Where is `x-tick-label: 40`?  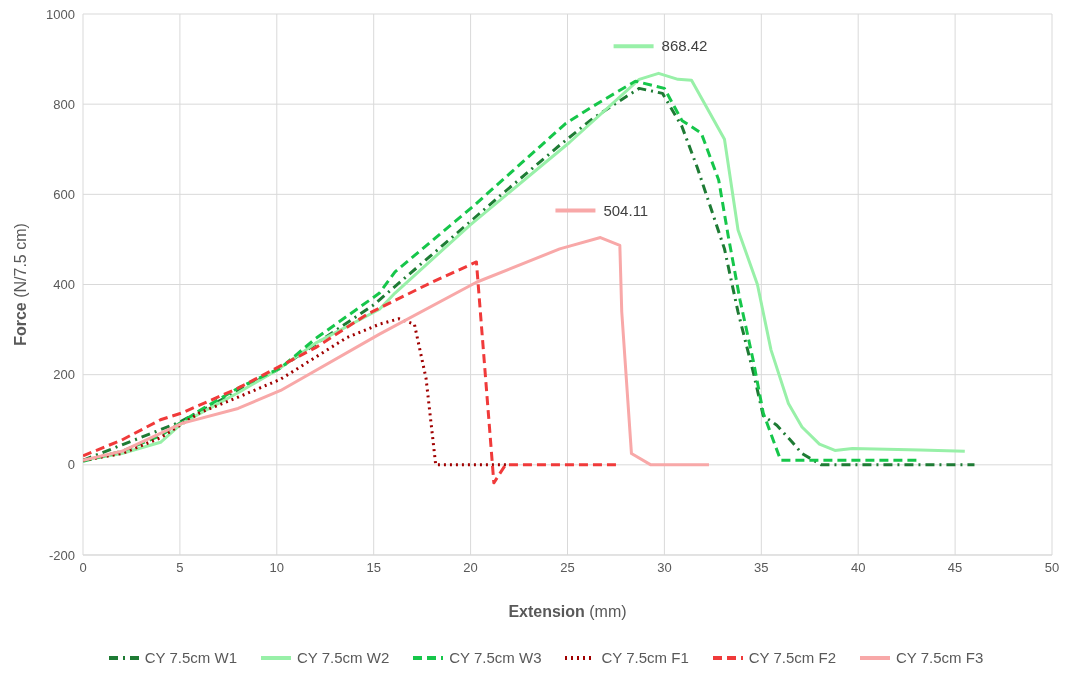 x-tick-label: 40 is located at coordinates (858, 568).